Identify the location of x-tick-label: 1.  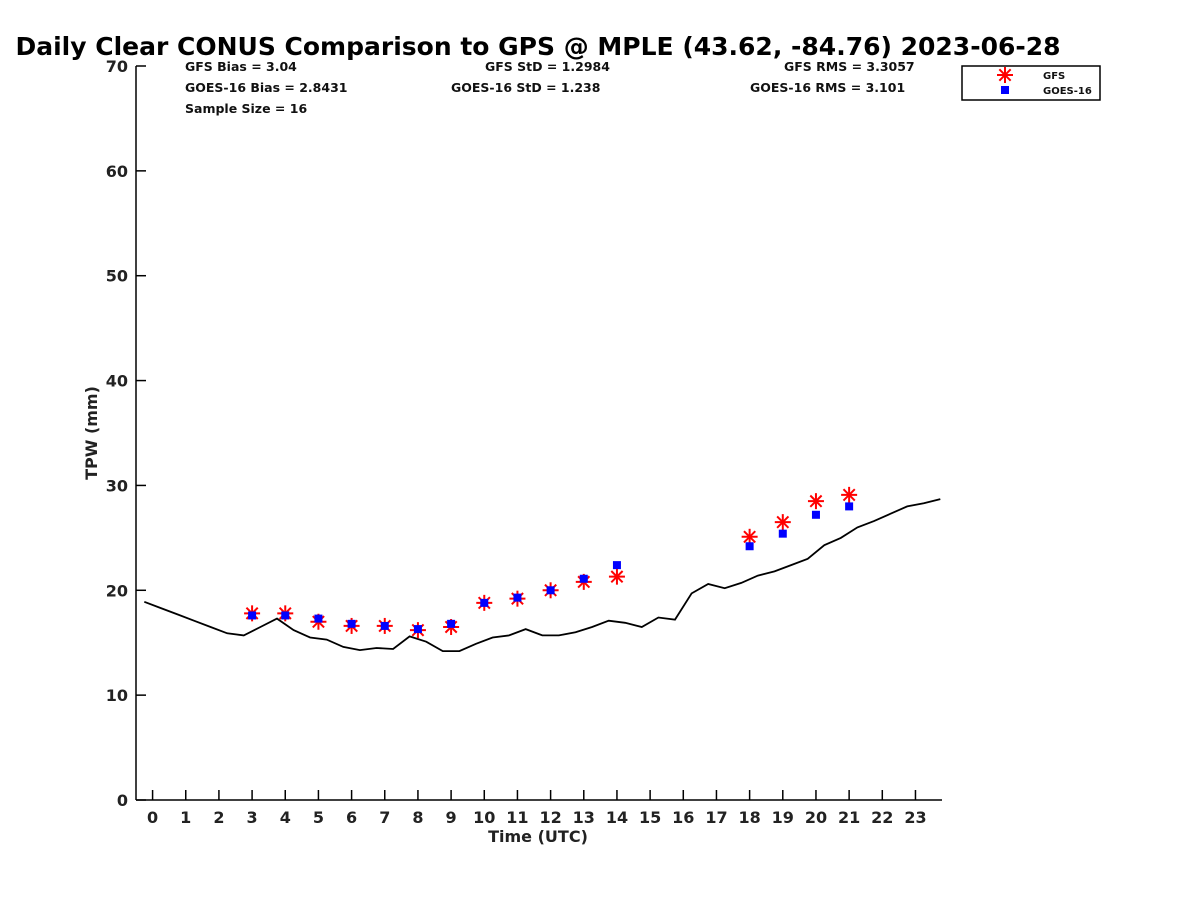
(185, 817).